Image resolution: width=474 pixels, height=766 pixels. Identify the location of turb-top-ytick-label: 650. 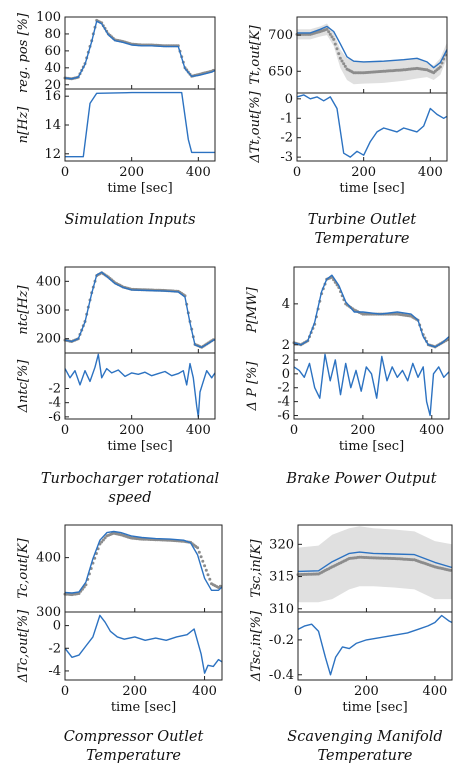
(280, 71).